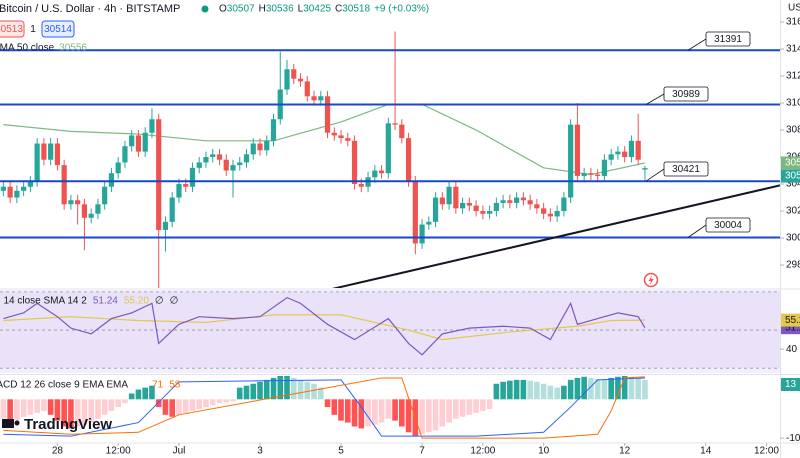 The image size is (800, 458). I want to click on sell-button: 30513, so click(12, 29).